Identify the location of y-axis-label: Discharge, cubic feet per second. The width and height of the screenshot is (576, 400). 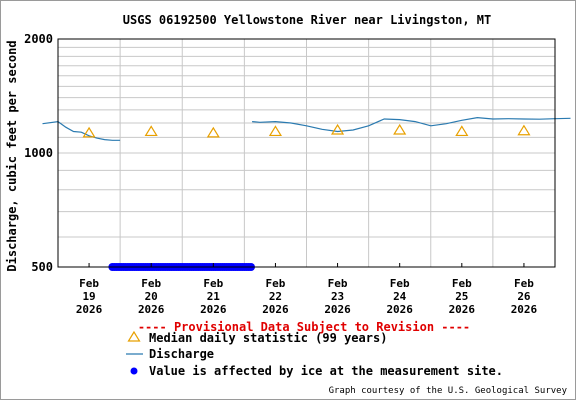
(12, 155).